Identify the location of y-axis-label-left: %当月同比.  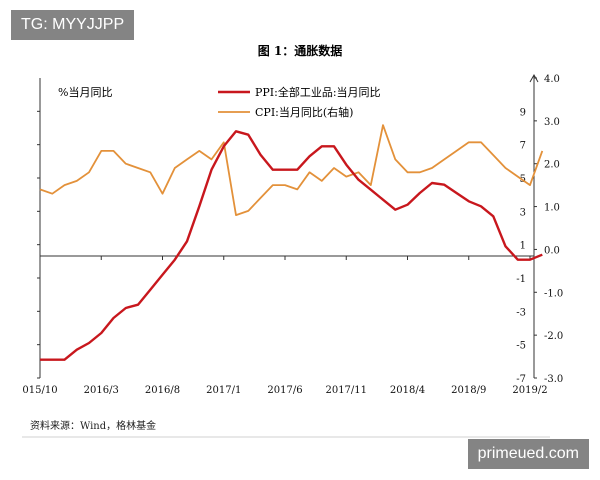
(85, 92).